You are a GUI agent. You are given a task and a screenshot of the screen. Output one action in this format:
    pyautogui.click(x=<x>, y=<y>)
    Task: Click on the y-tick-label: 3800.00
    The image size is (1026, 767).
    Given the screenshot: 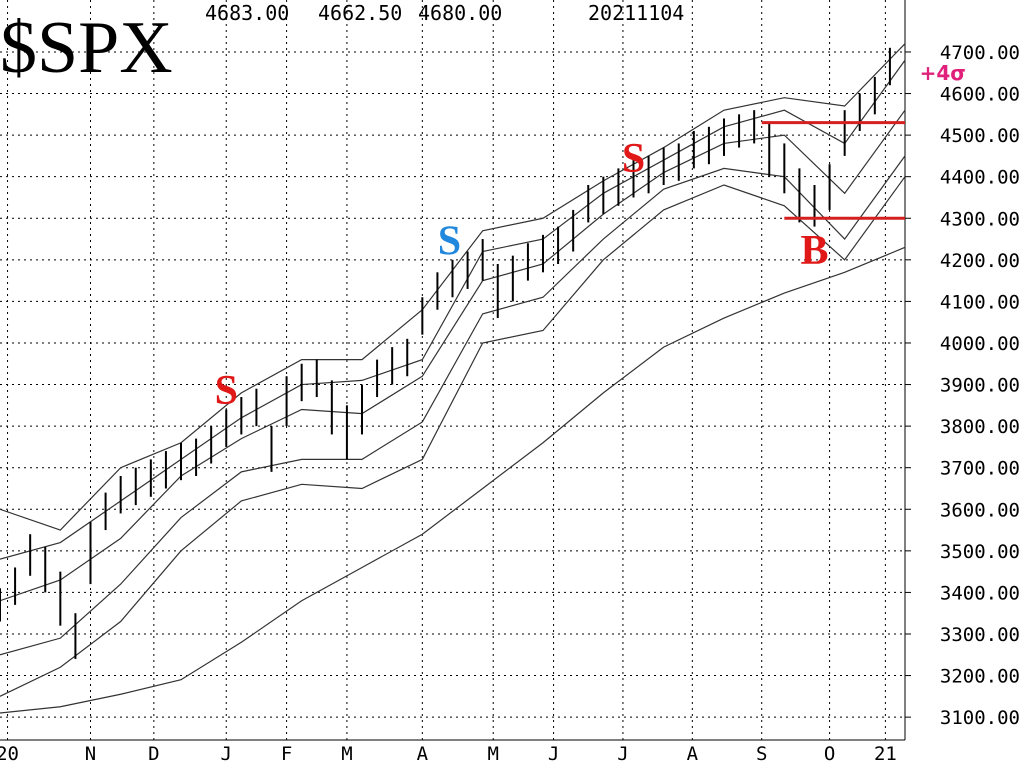 What is the action you would take?
    pyautogui.click(x=980, y=427)
    